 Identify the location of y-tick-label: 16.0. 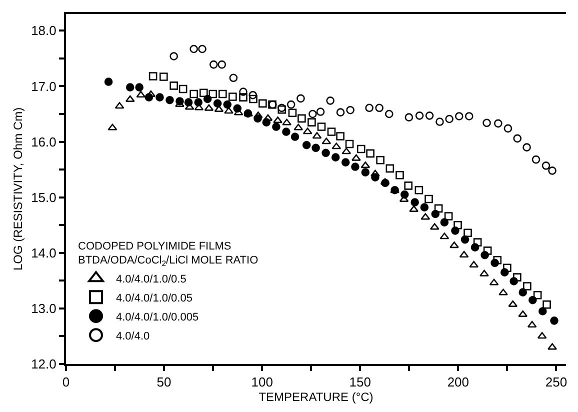
(43, 142).